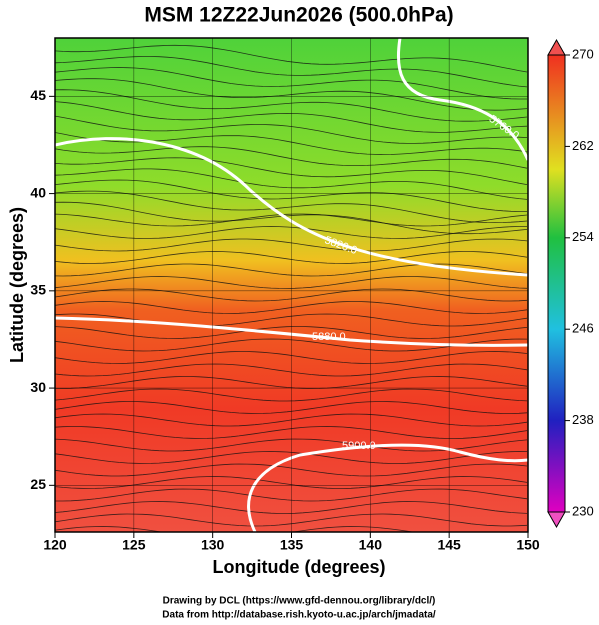  What do you see at coordinates (55, 545) in the screenshot?
I see `x-tick-label: 120` at bounding box center [55, 545].